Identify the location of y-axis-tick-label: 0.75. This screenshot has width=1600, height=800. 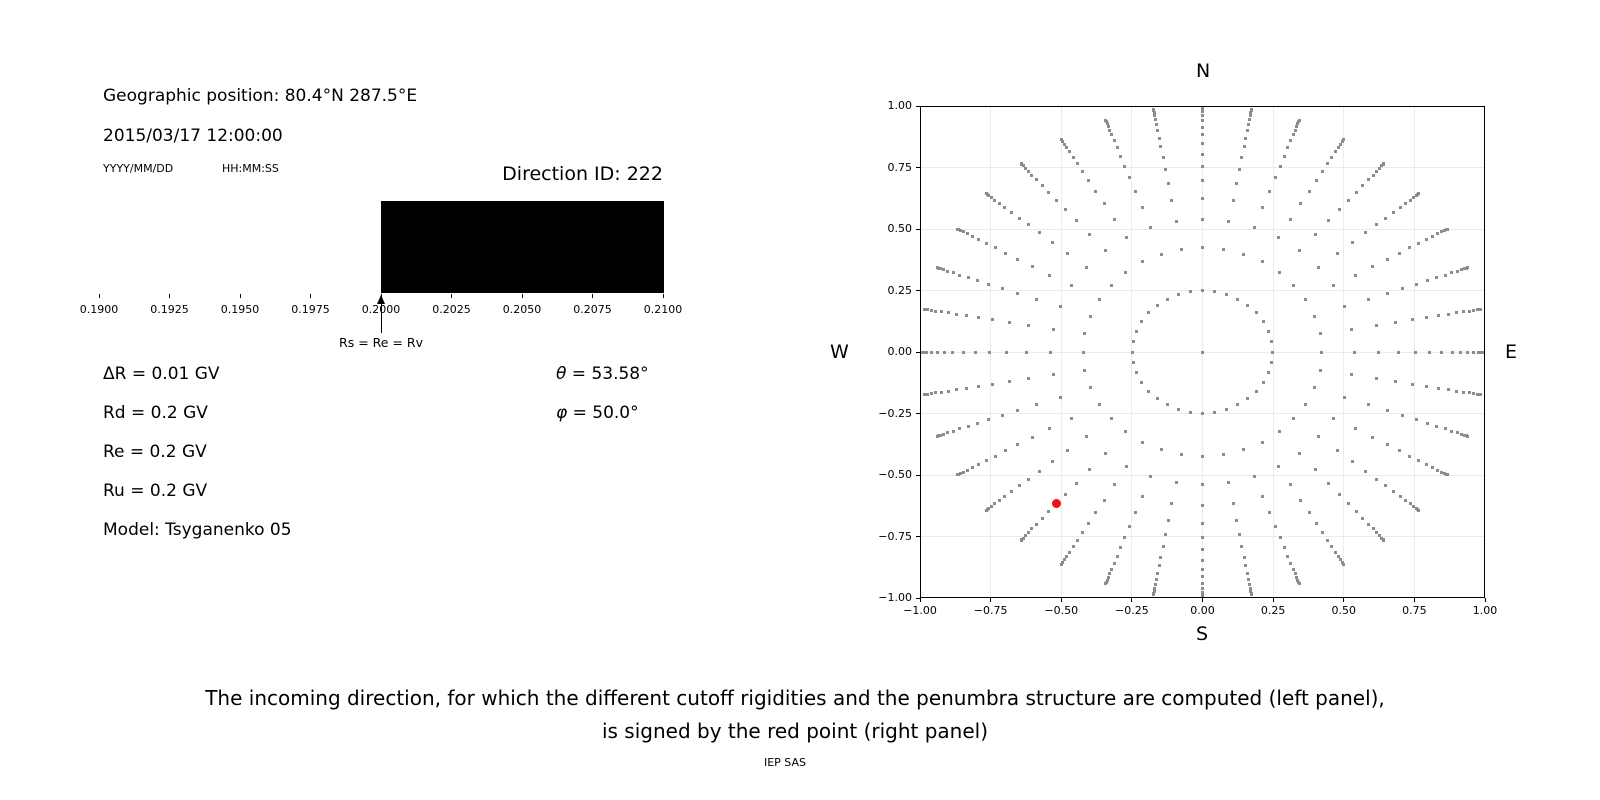
(900, 167).